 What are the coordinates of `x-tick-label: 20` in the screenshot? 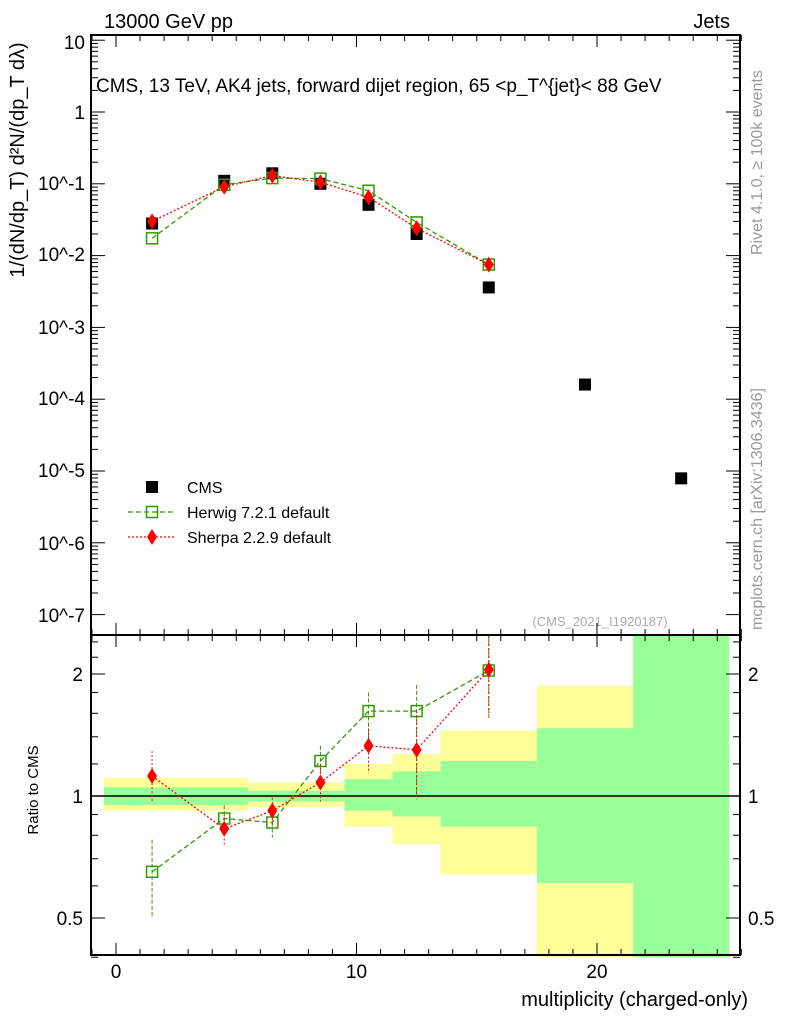 It's located at (596, 972).